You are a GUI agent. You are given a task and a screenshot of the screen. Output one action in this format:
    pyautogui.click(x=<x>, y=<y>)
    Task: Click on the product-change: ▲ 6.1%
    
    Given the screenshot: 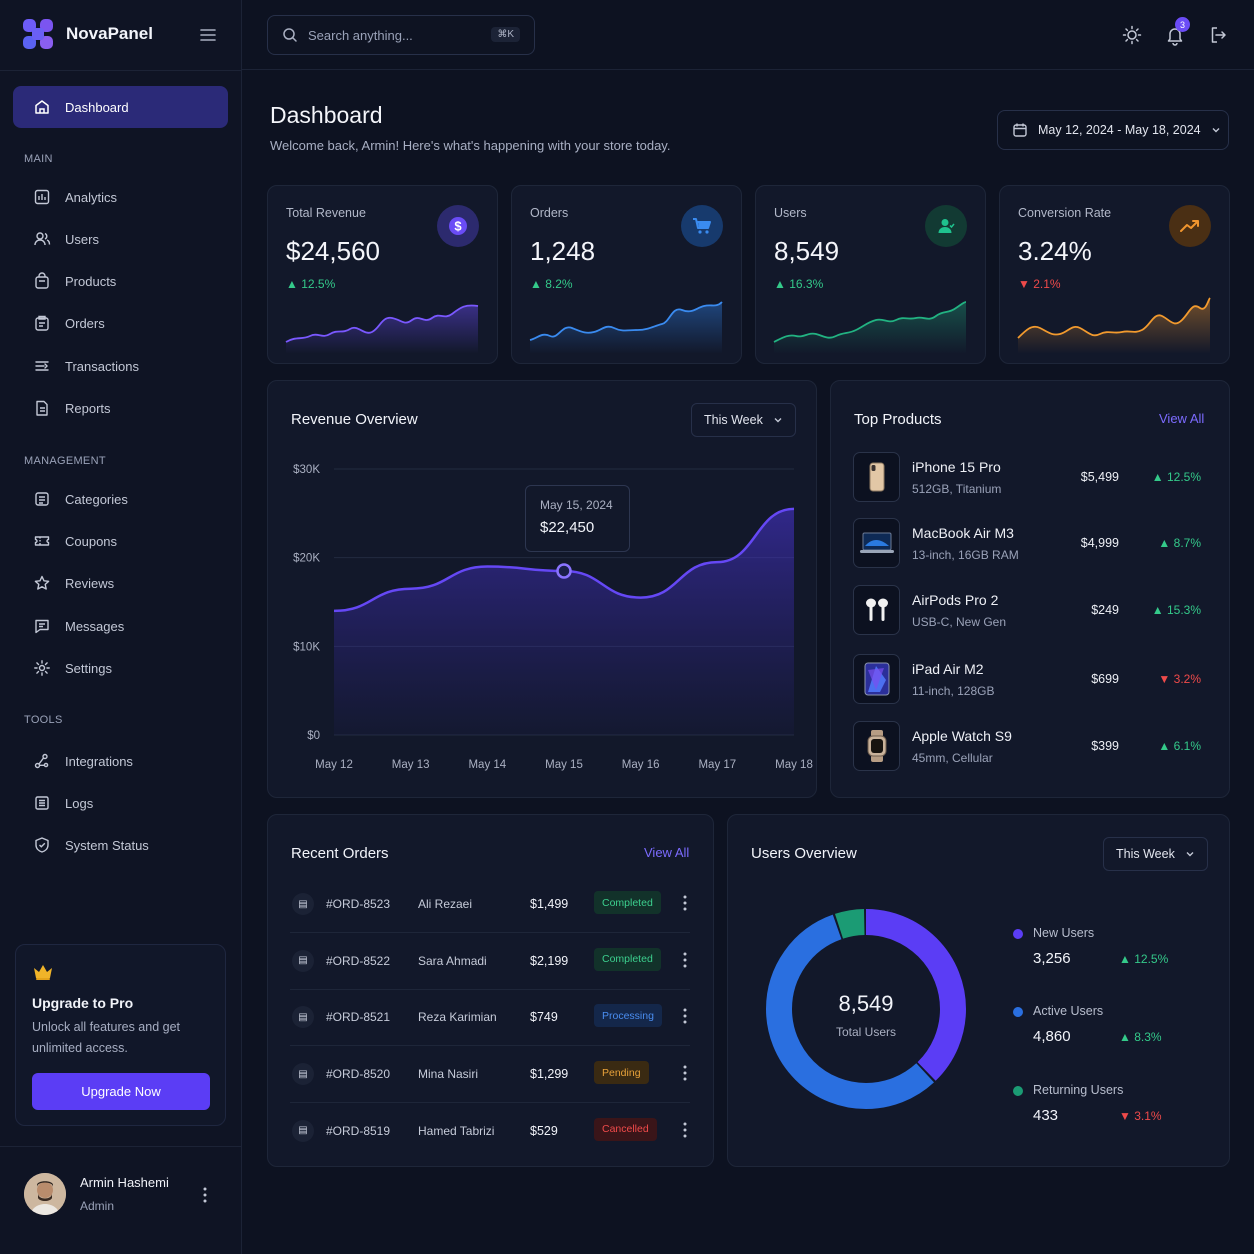 What is the action you would take?
    pyautogui.click(x=1179, y=746)
    